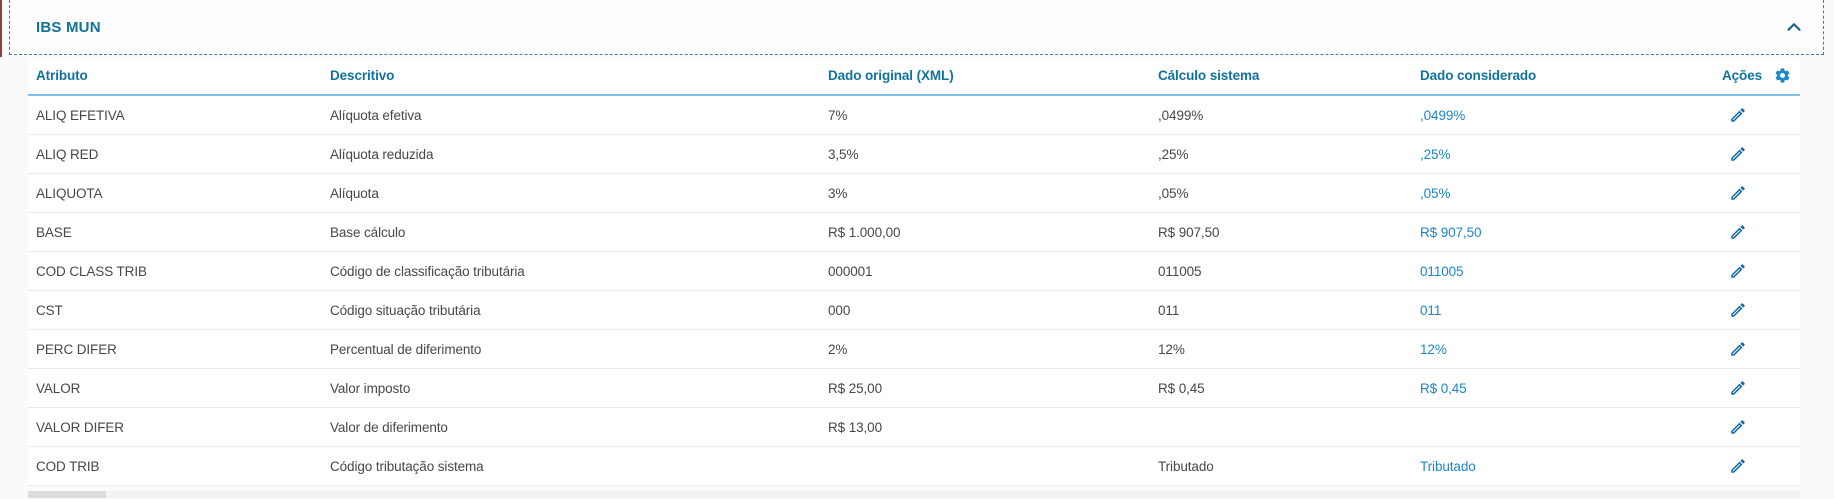 The image size is (1834, 499). What do you see at coordinates (62, 75) in the screenshot?
I see `column-header-atributo: Atributo` at bounding box center [62, 75].